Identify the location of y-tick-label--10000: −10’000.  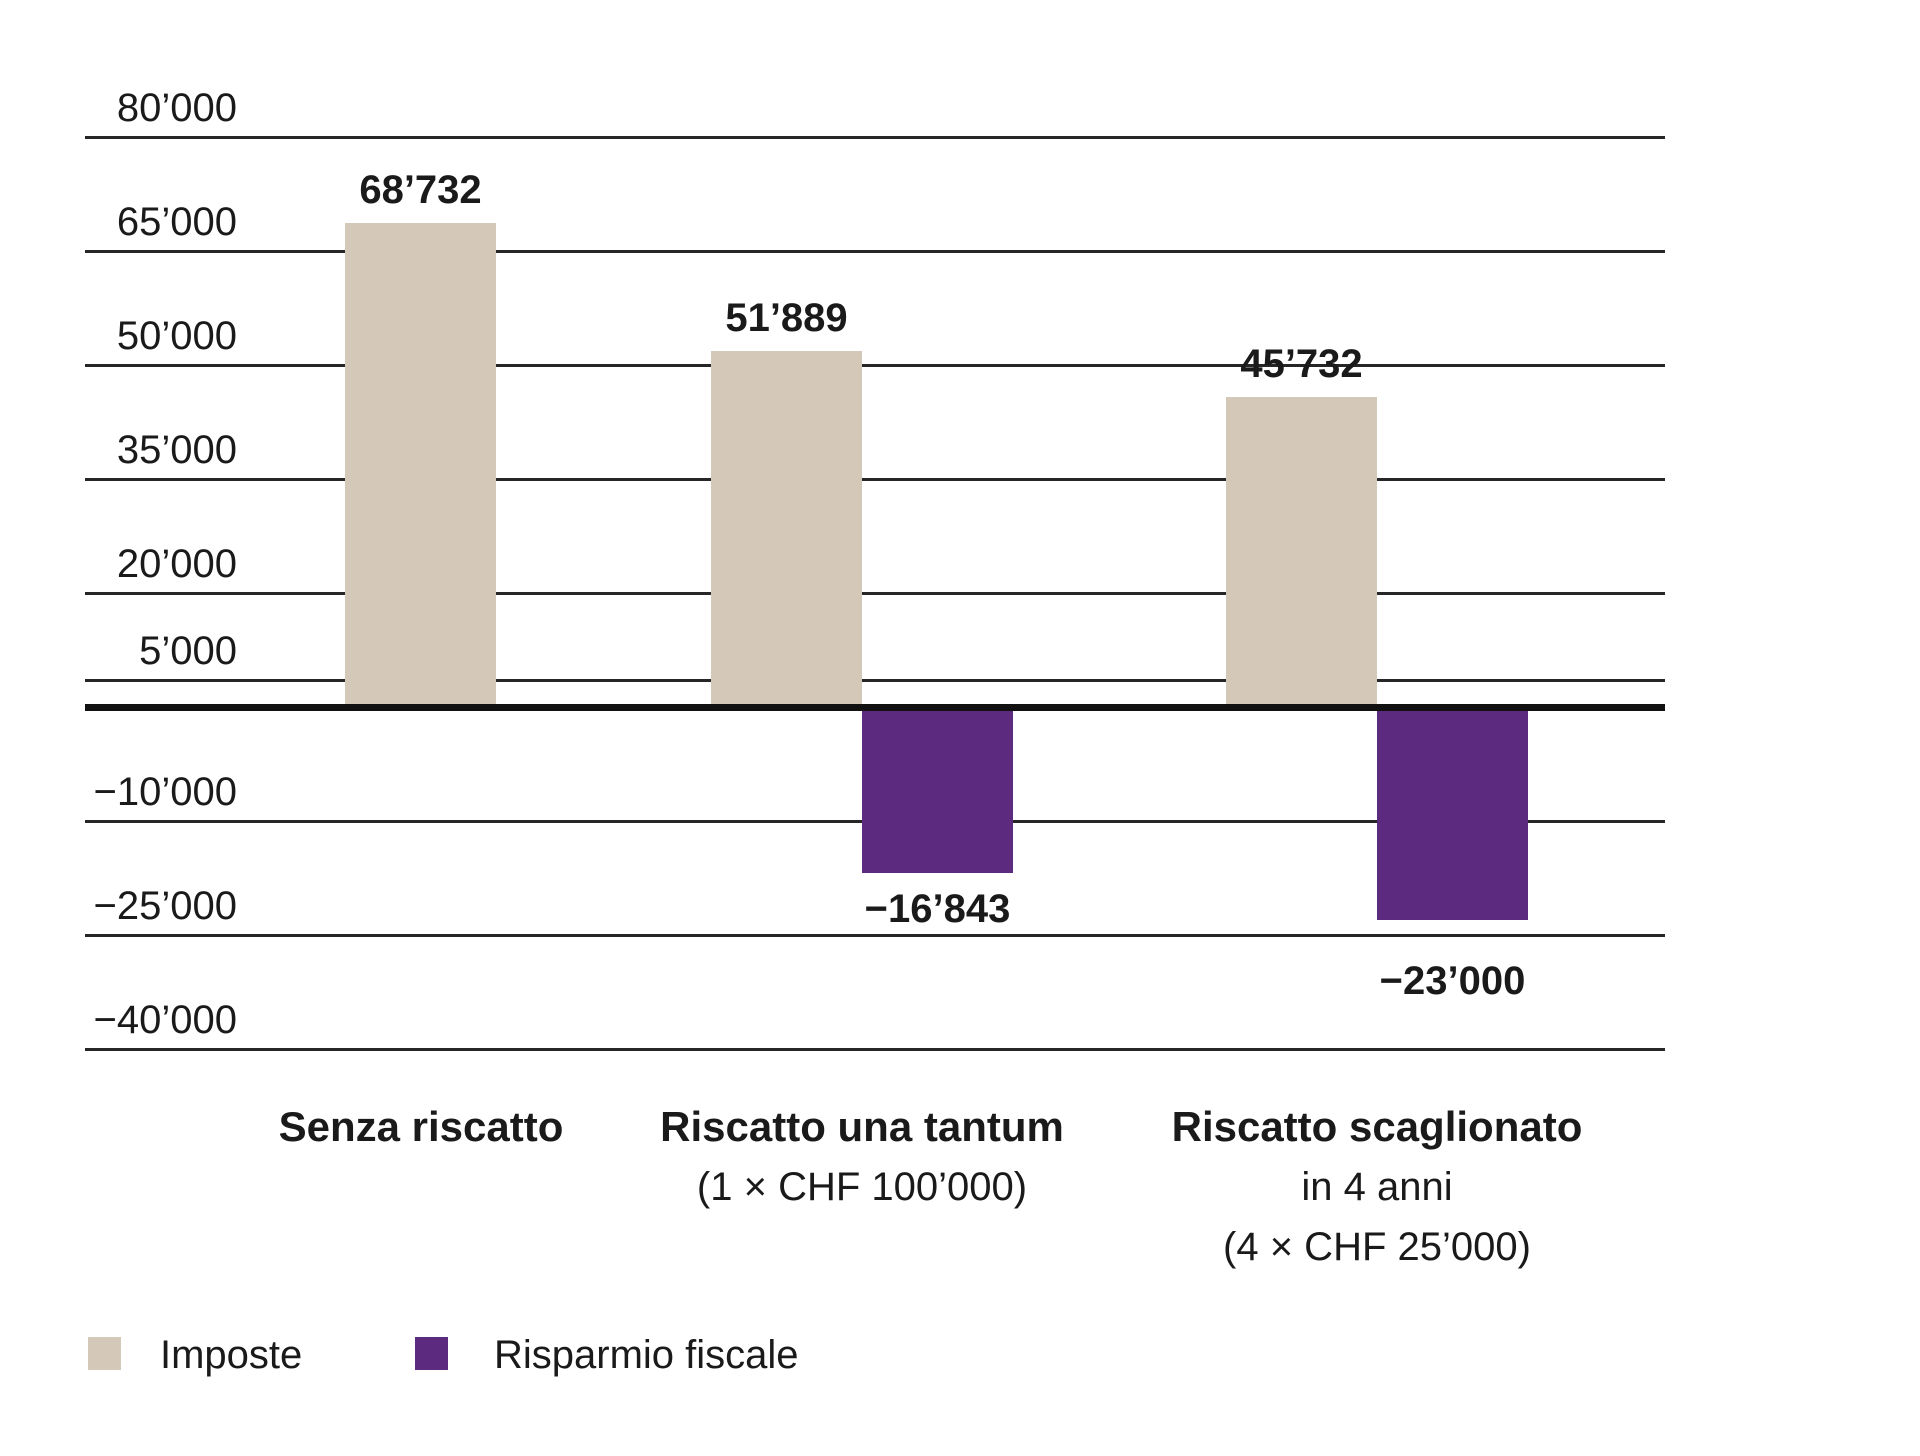
(165, 792).